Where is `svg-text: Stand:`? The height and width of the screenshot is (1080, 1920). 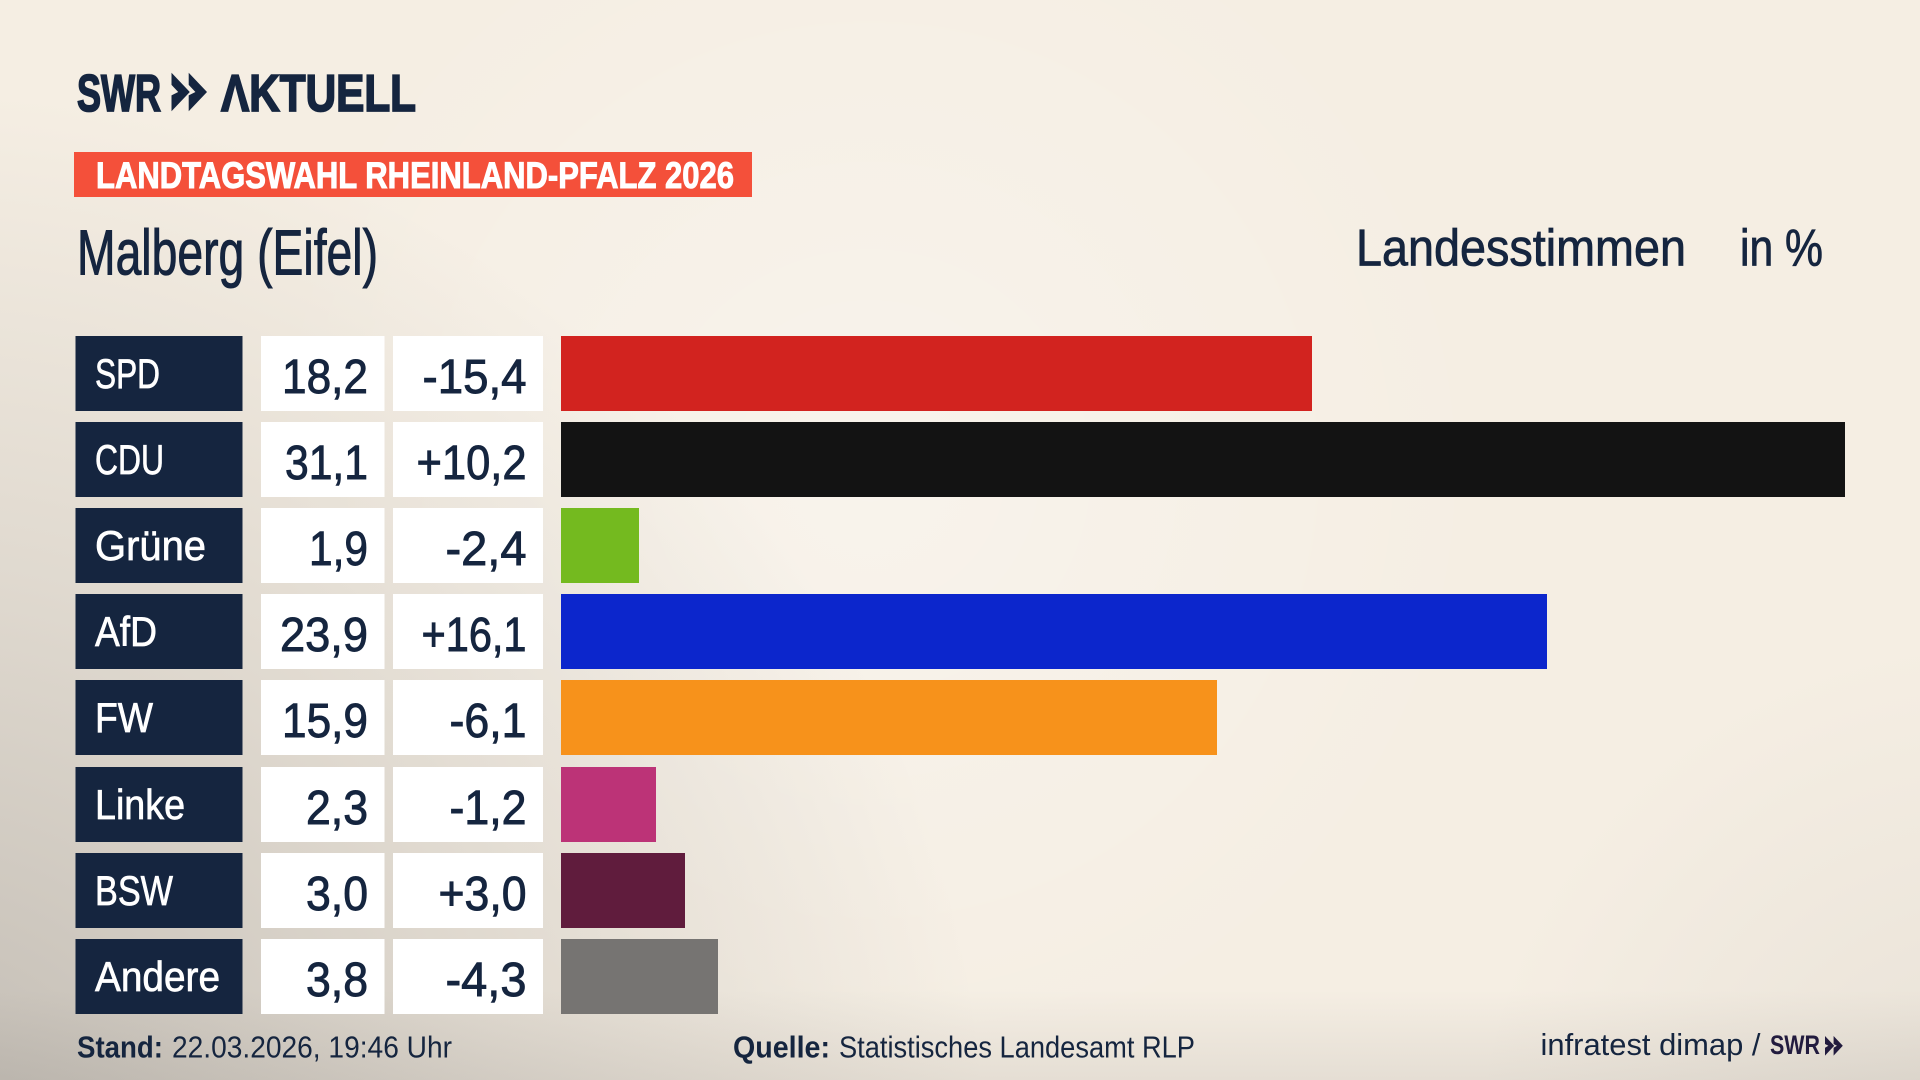 svg-text: Stand: is located at coordinates (120, 1047).